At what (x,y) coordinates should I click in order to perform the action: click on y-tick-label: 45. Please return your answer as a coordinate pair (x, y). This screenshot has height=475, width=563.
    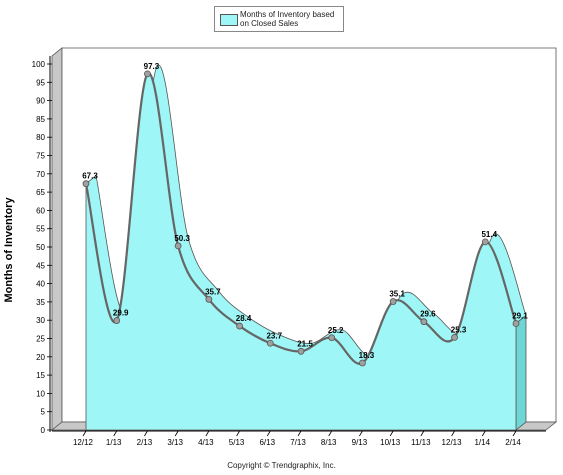
    Looking at the image, I should click on (40, 265).